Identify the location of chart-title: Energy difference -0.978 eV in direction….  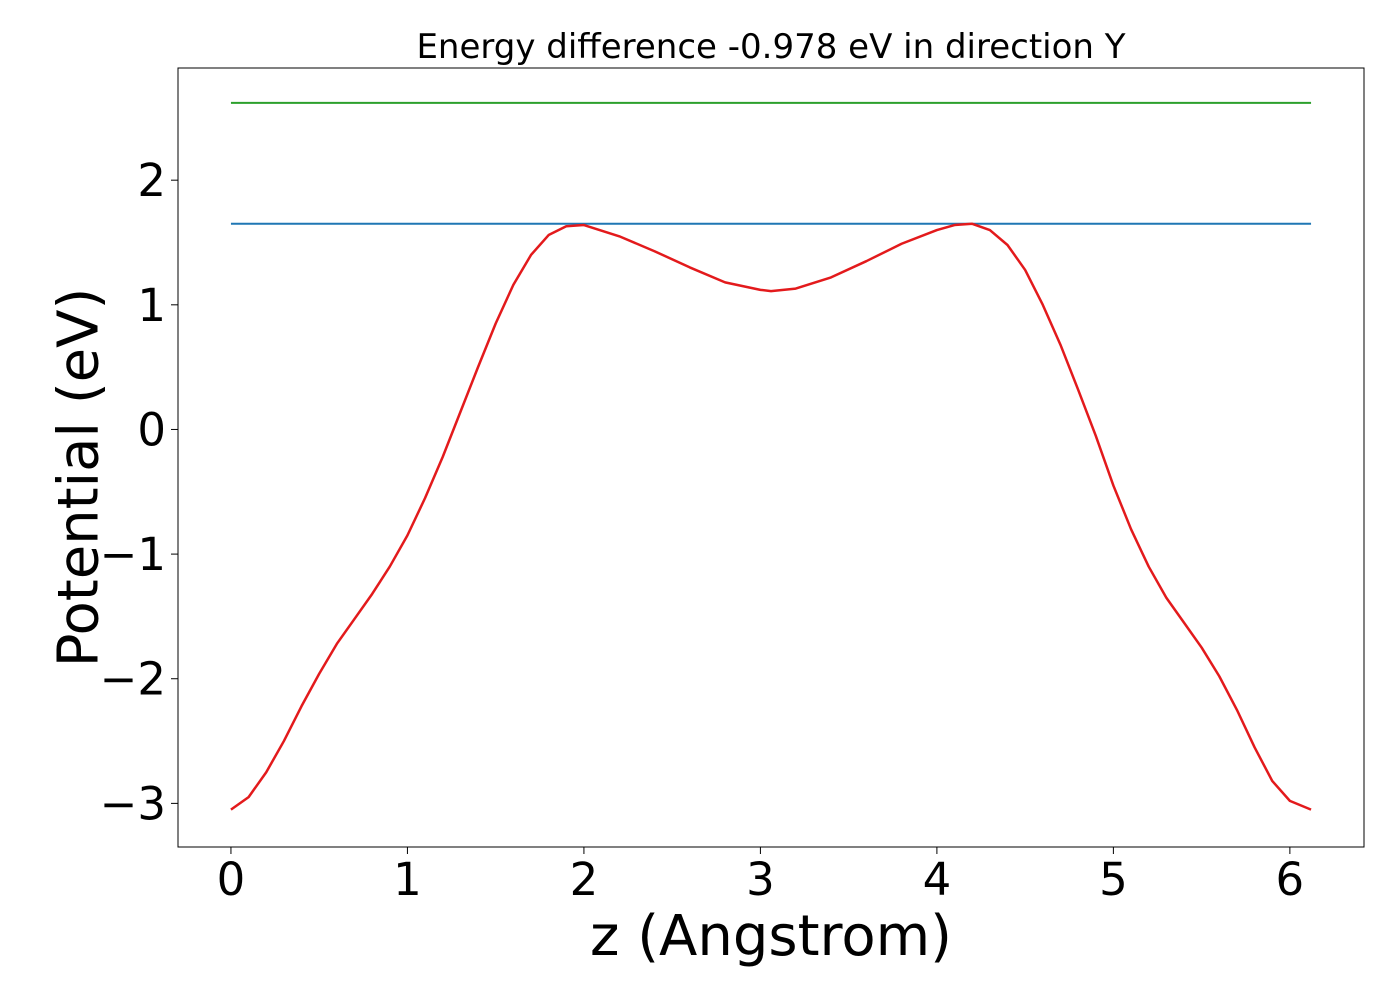
(770, 47).